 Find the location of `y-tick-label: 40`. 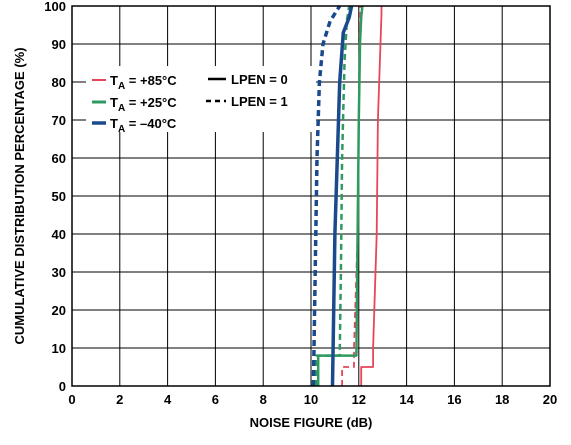

y-tick-label: 40 is located at coordinates (59, 234).